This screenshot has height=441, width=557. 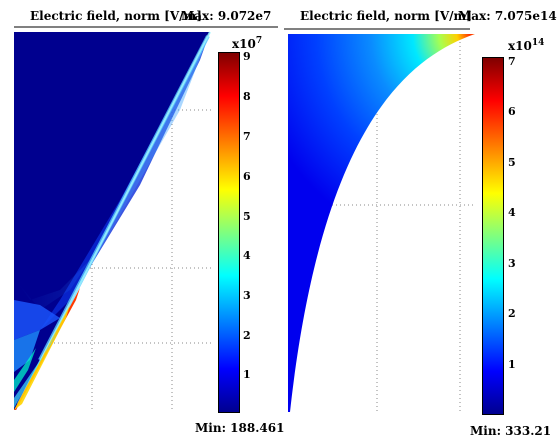 I want to click on right-colorbar-exponent: x1014, so click(x=526, y=45).